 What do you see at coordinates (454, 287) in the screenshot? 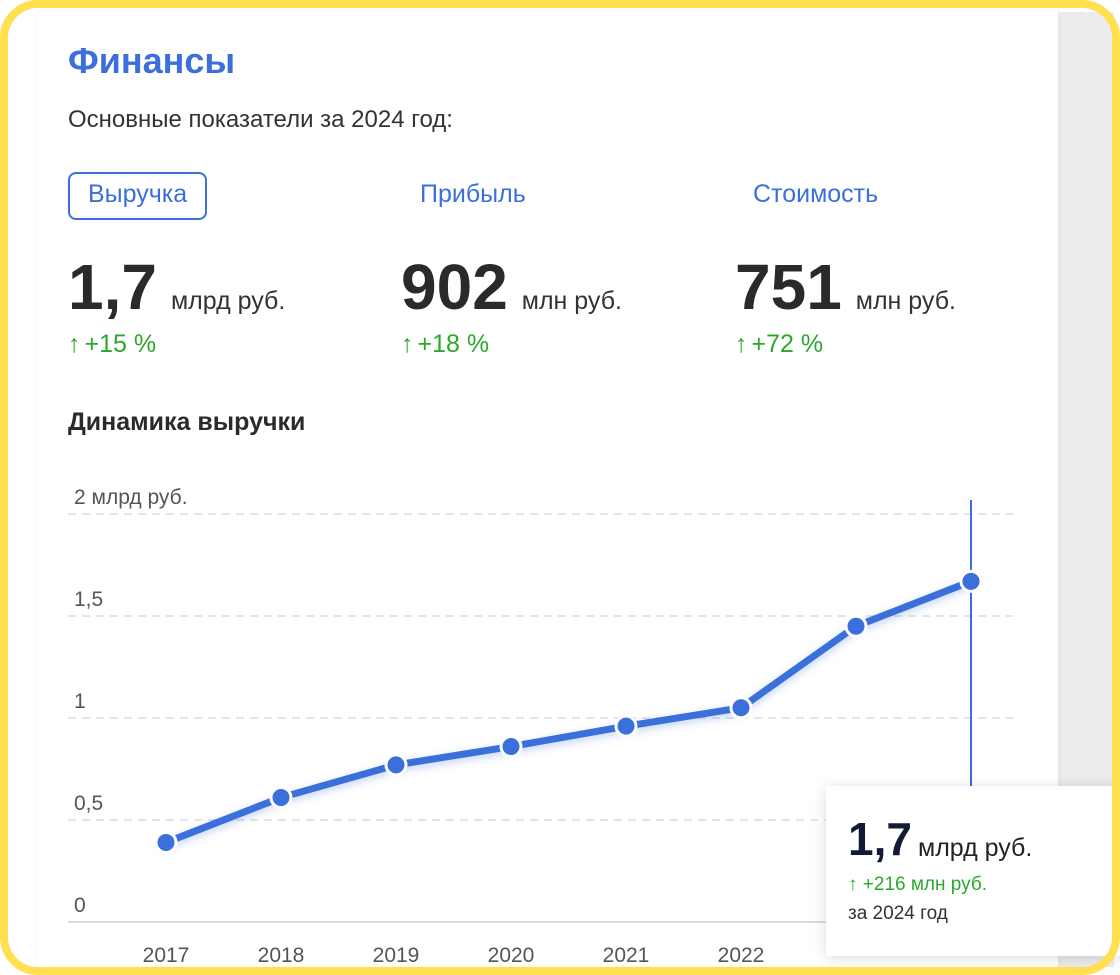
I see `metric-profit-value: 902` at bounding box center [454, 287].